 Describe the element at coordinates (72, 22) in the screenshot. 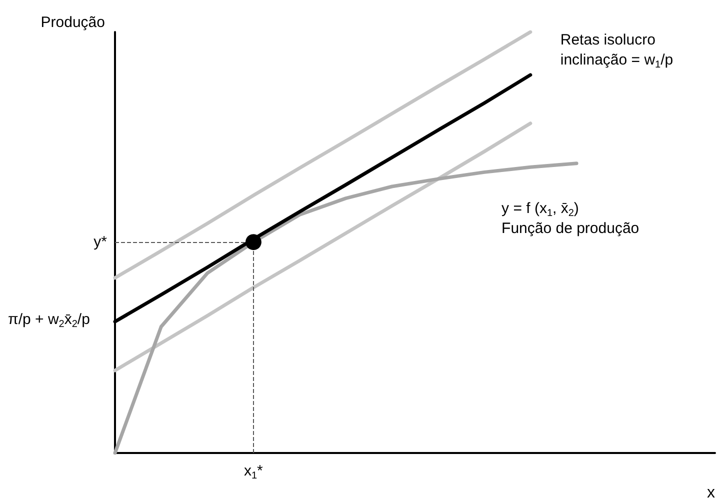

I see `y-axis-title: Produção` at that location.